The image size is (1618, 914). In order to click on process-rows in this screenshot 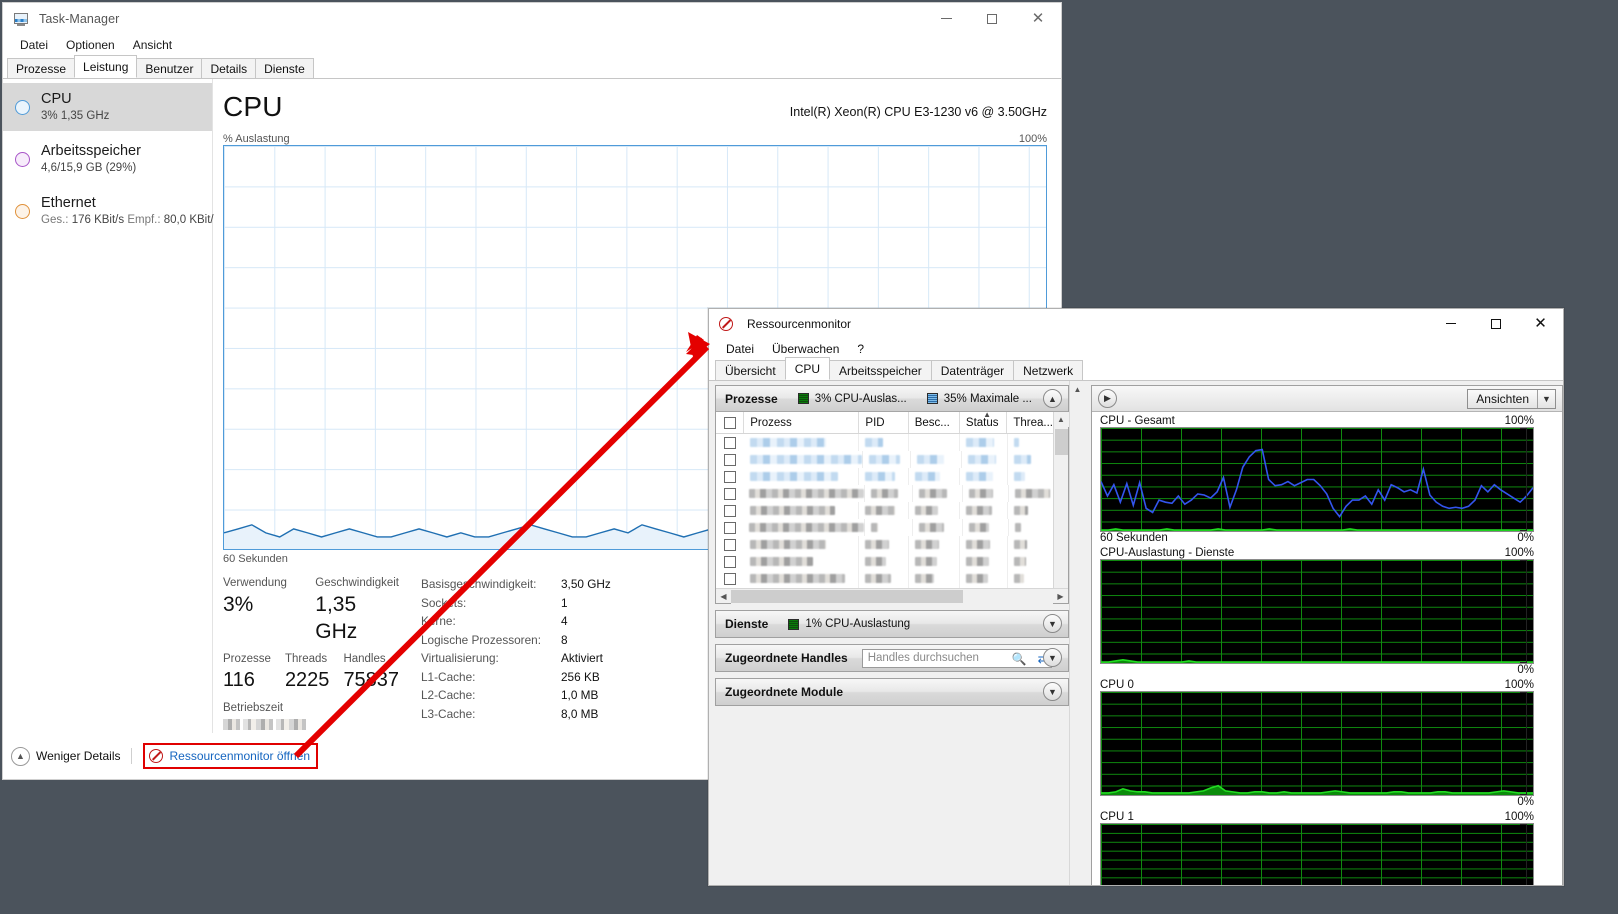, I will do `click(884, 511)`.